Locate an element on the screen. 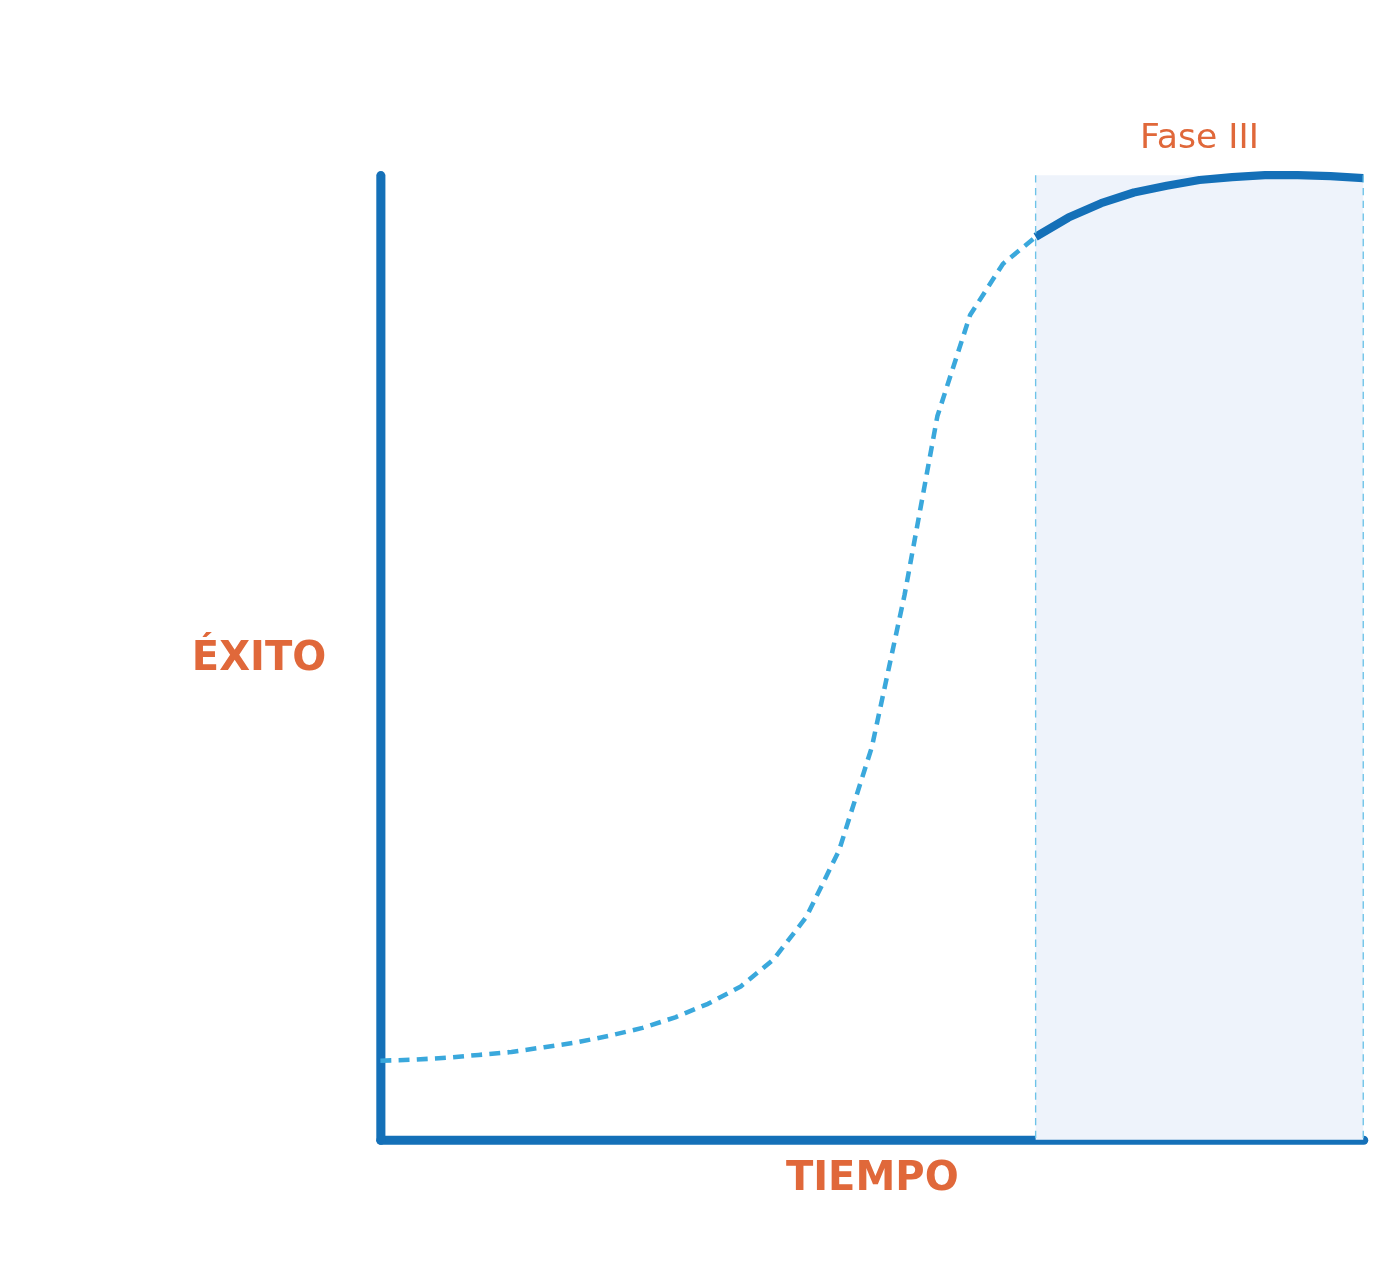  text: Fase III is located at coordinates (1199, 135).